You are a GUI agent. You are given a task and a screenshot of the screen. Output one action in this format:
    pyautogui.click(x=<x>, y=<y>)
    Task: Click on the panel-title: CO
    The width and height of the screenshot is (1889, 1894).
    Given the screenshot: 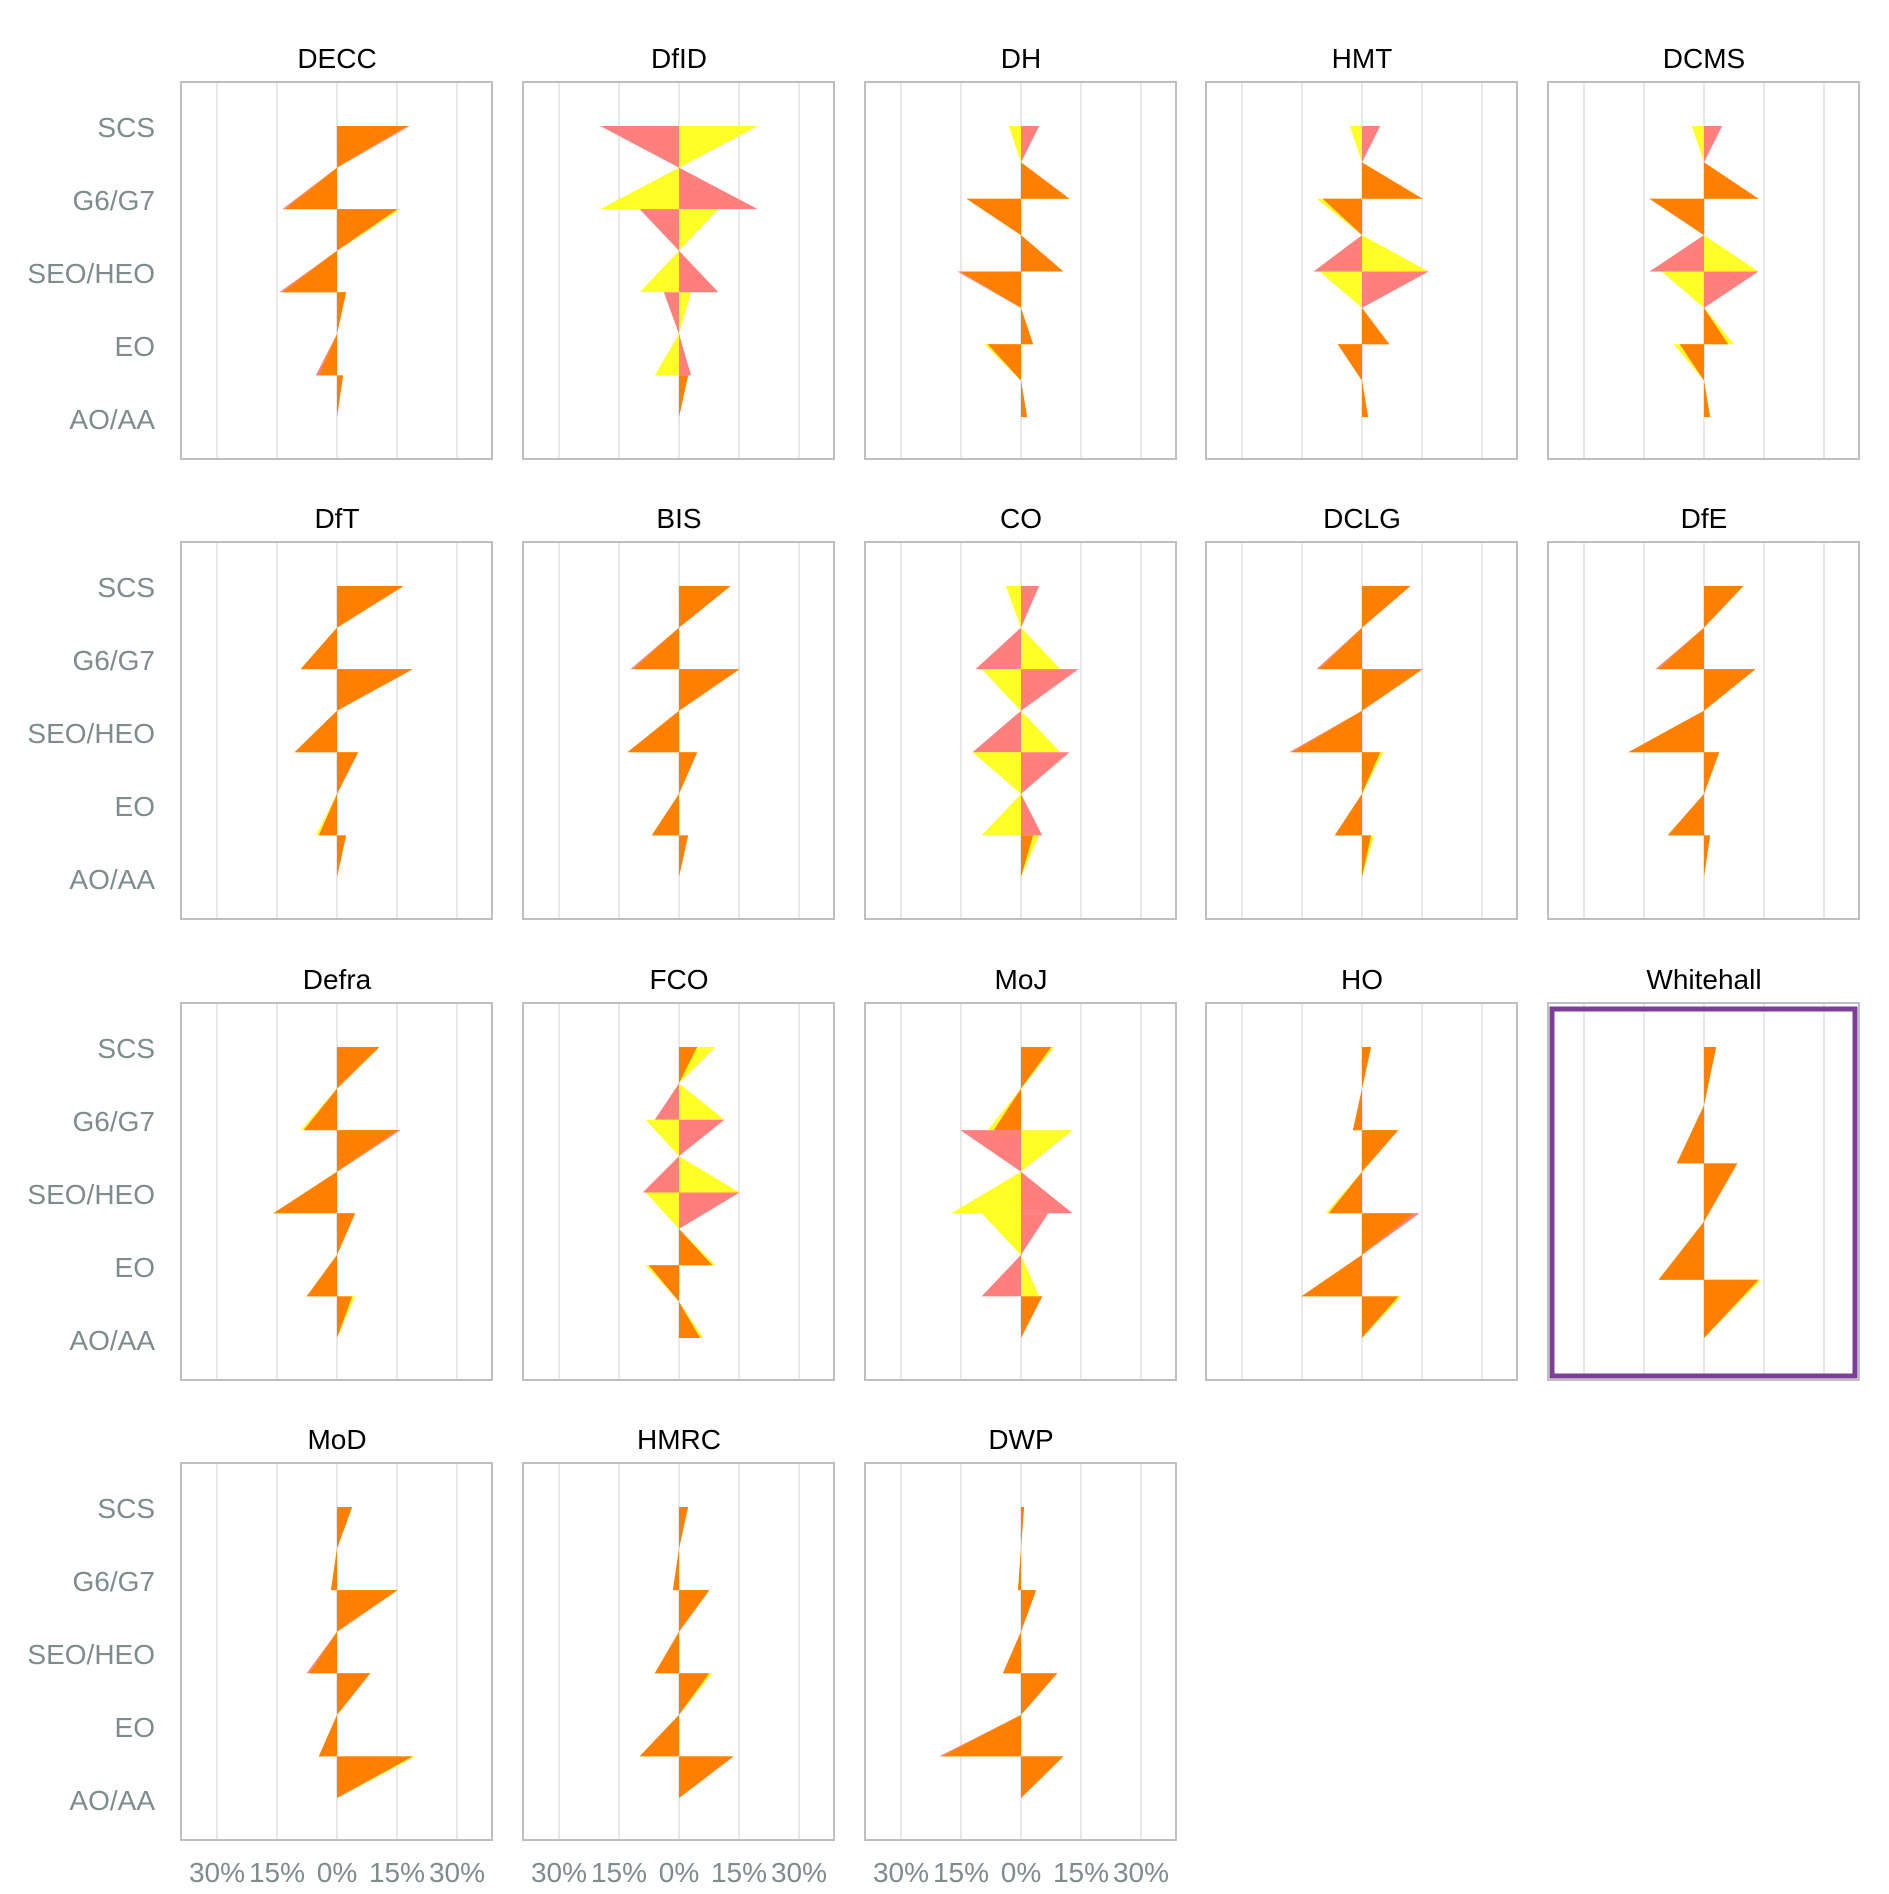 What is the action you would take?
    pyautogui.click(x=1021, y=518)
    